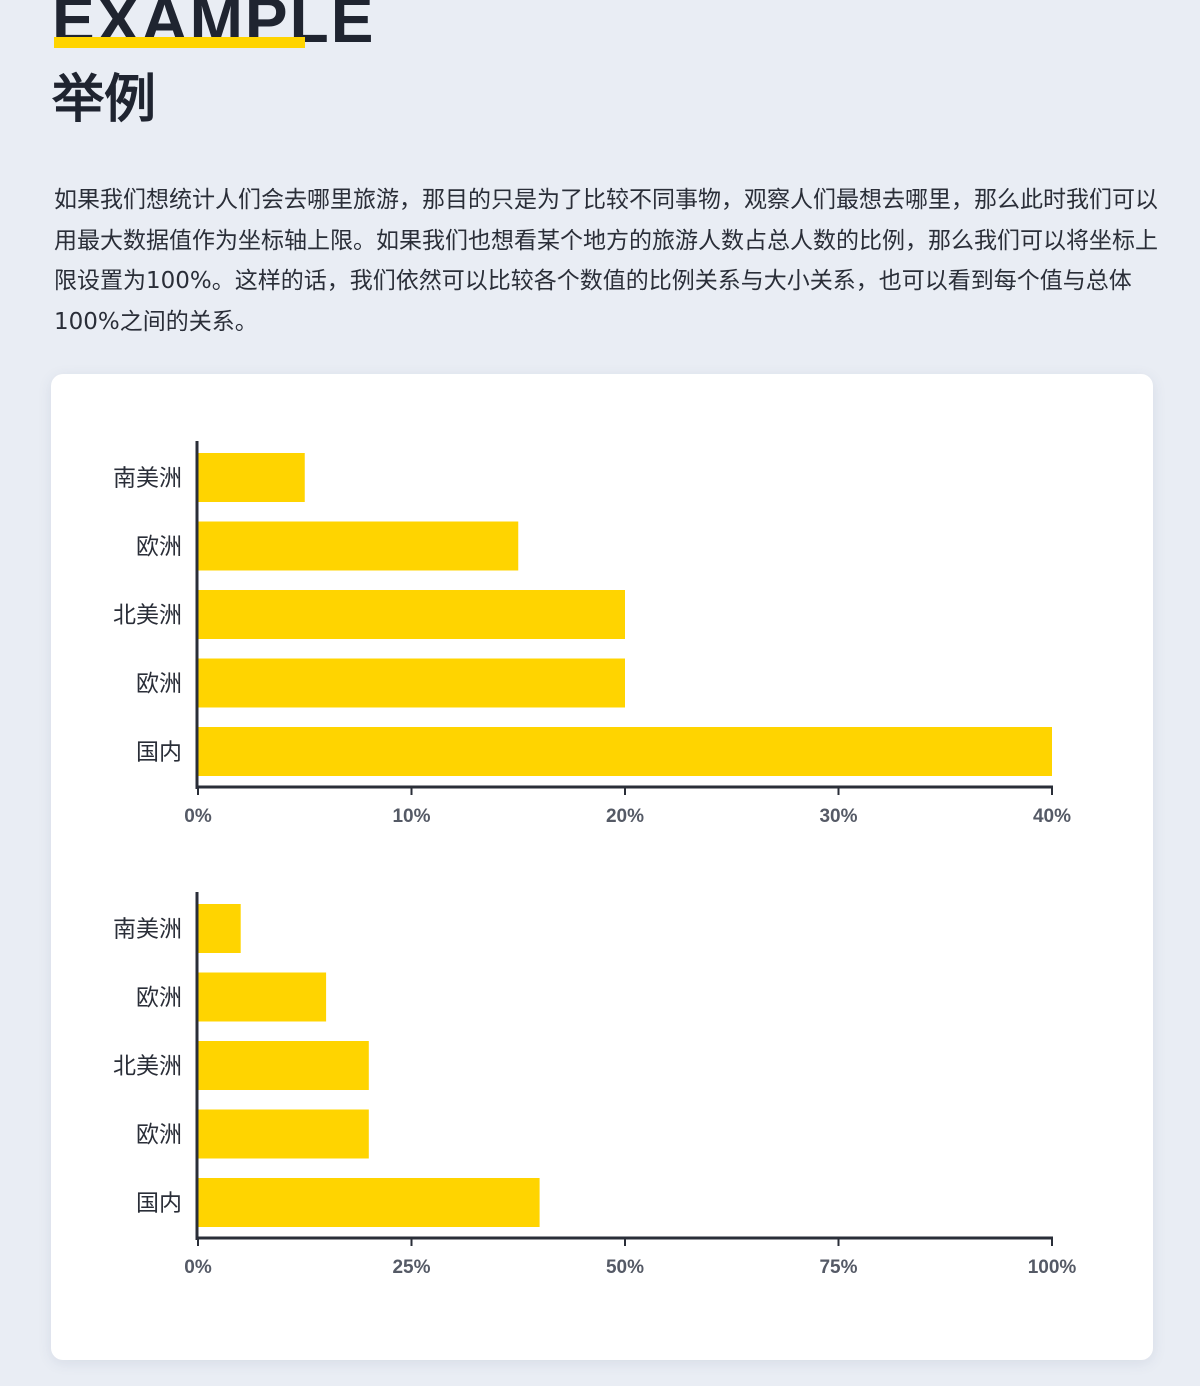  I want to click on x-tick-label: 50%, so click(625, 1267).